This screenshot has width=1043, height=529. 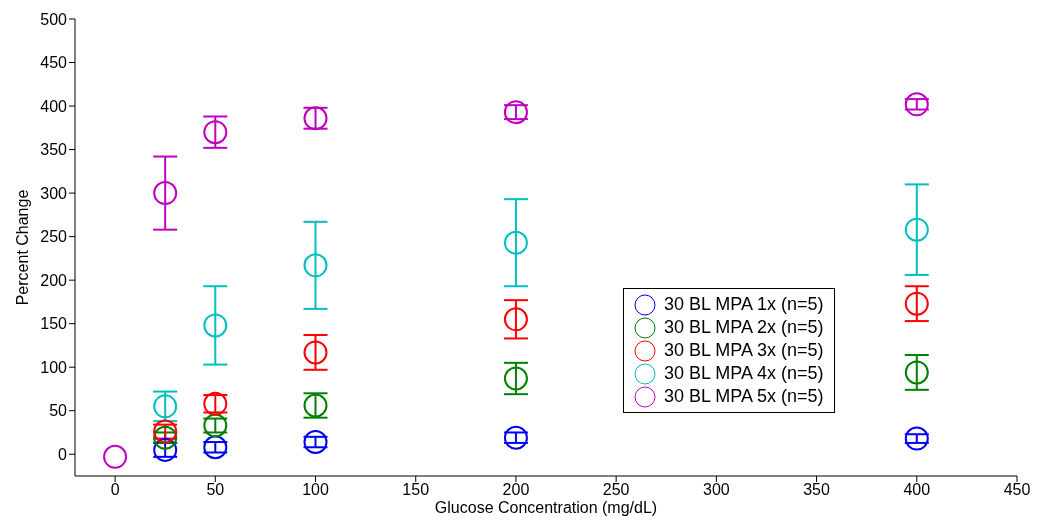 What do you see at coordinates (54, 280) in the screenshot?
I see `y-tick-label: 200` at bounding box center [54, 280].